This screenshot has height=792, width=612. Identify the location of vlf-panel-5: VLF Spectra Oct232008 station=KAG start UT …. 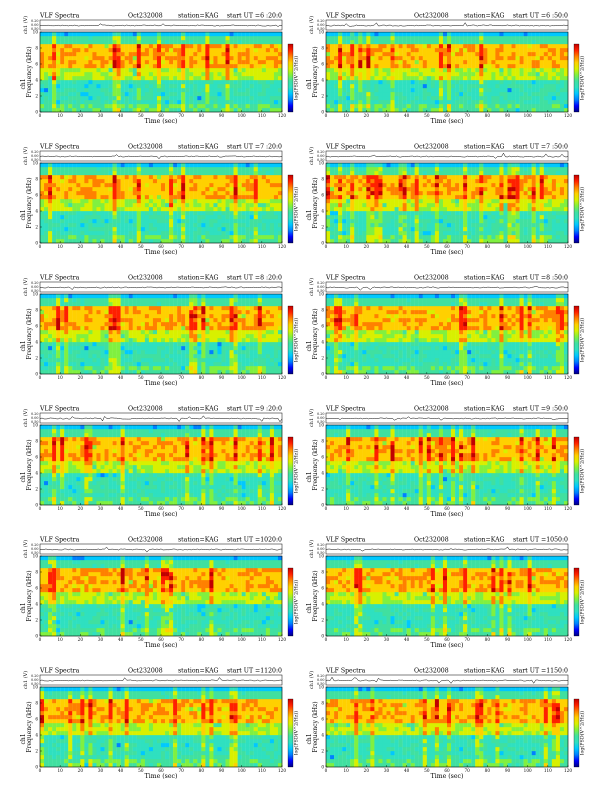
(160, 331).